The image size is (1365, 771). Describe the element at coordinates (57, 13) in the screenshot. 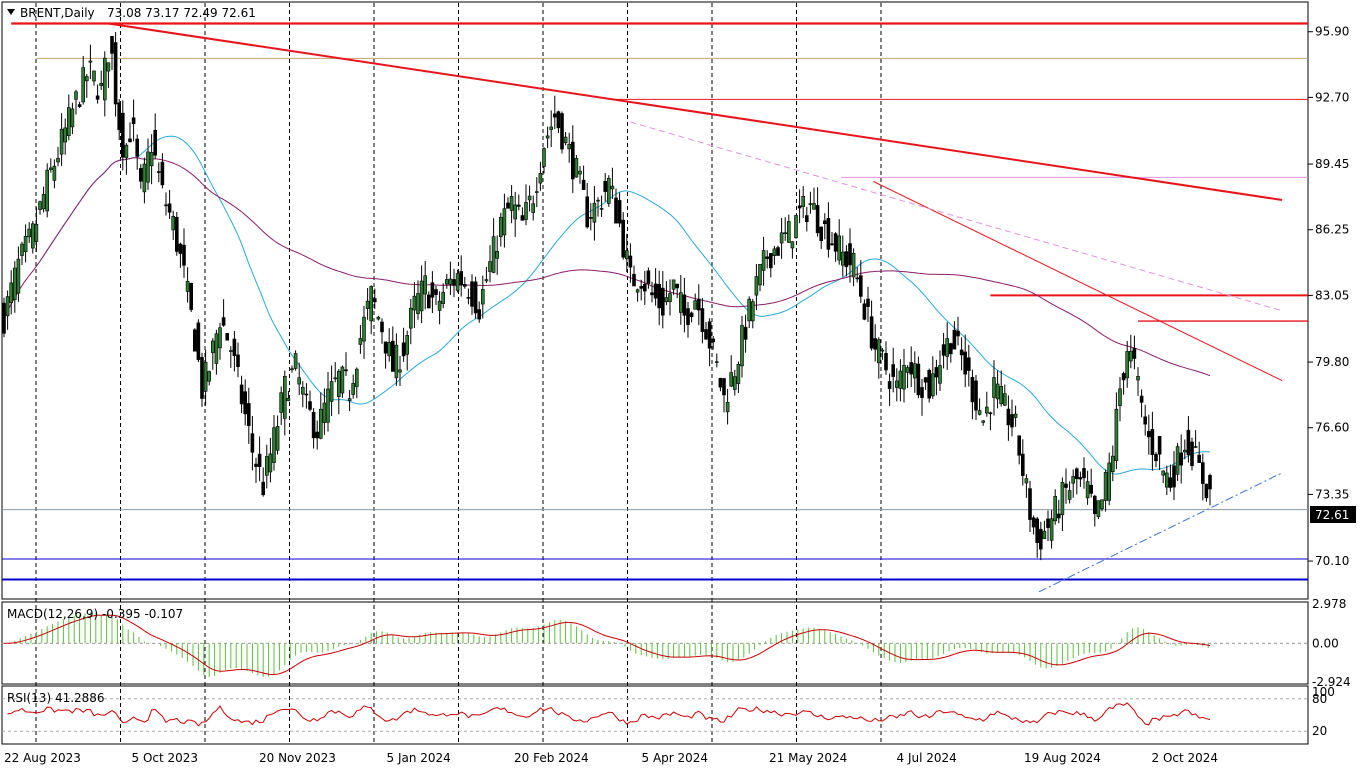

I see `symbol-label: BRENT,Daily` at that location.